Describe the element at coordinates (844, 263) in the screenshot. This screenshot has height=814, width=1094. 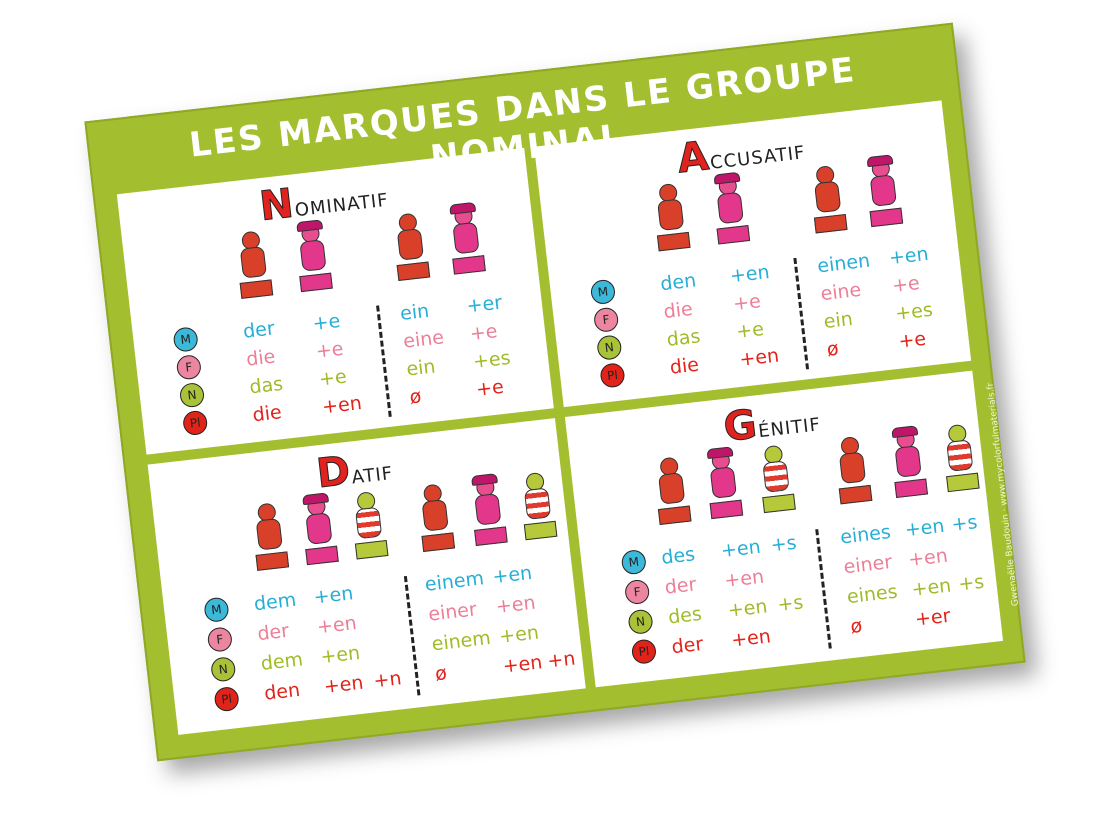
I see `article: einen` at that location.